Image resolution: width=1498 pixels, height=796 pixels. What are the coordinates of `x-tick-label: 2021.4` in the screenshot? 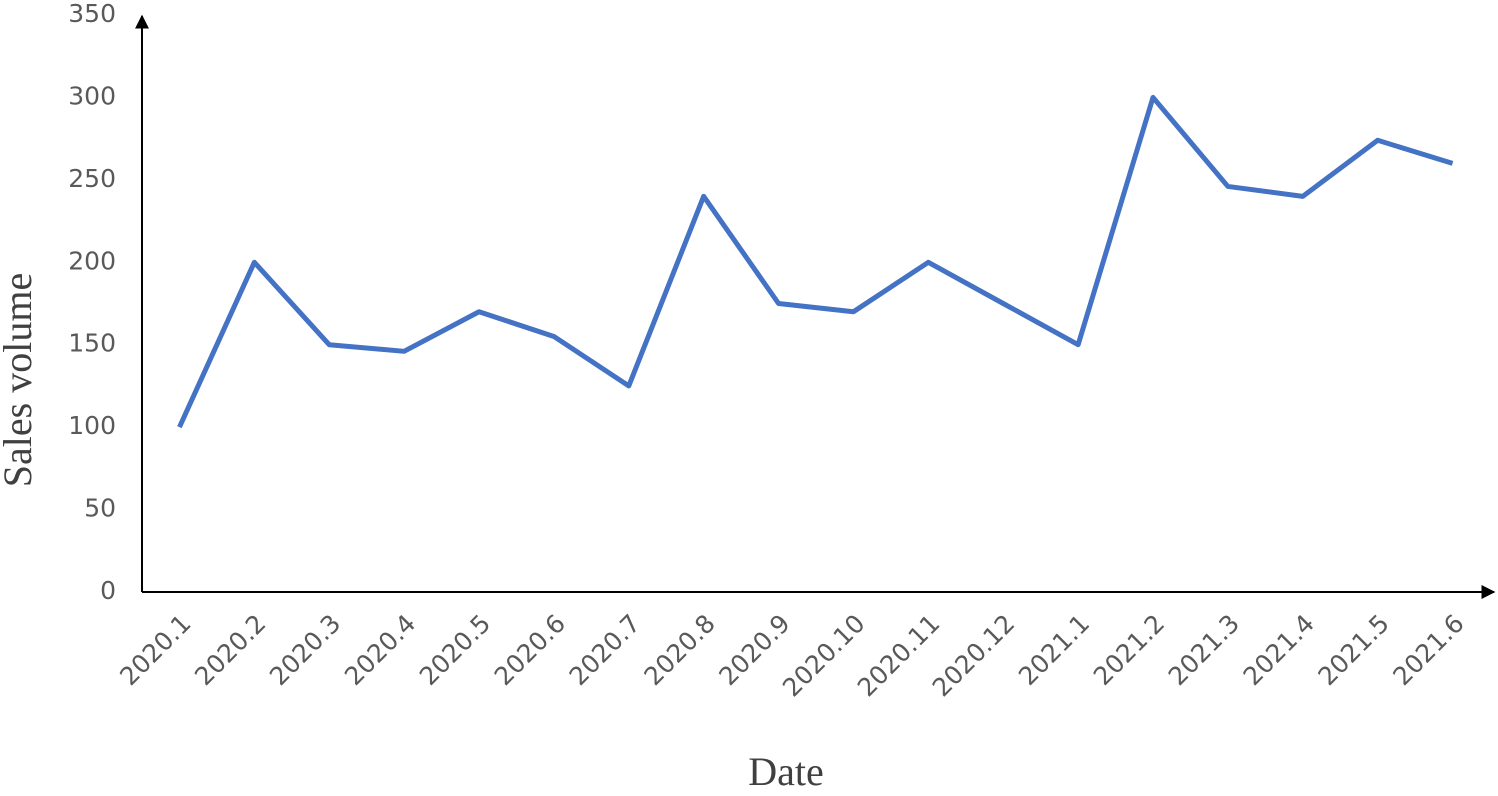 It's located at (1279, 650).